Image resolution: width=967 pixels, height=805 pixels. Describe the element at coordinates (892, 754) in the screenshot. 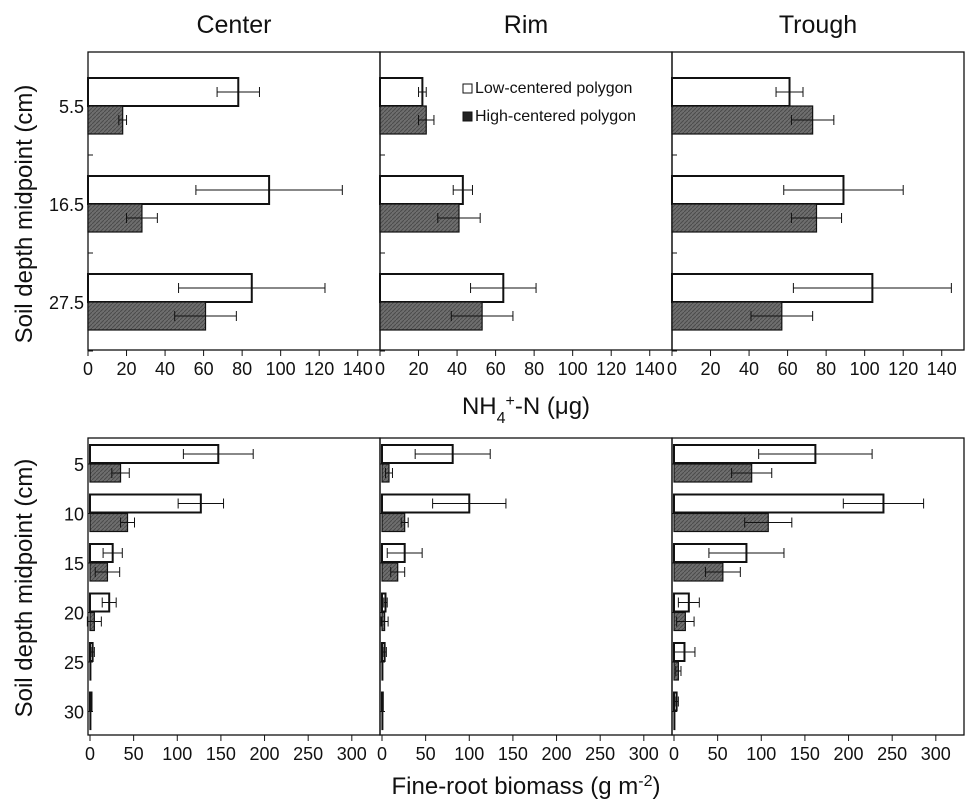

I see `bottom-trough-xtick-label: 250` at that location.